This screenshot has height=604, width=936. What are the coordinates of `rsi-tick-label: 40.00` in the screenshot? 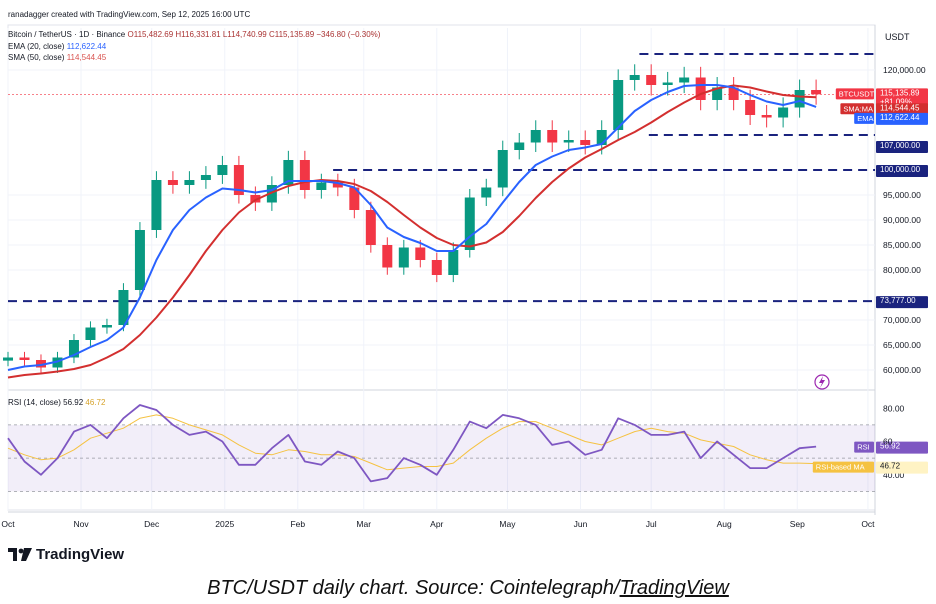 It's located at (894, 475).